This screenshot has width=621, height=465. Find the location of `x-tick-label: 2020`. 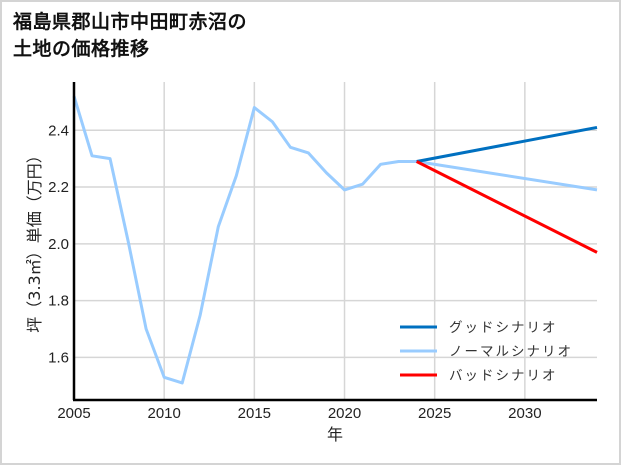

x-tick-label: 2020 is located at coordinates (344, 413).